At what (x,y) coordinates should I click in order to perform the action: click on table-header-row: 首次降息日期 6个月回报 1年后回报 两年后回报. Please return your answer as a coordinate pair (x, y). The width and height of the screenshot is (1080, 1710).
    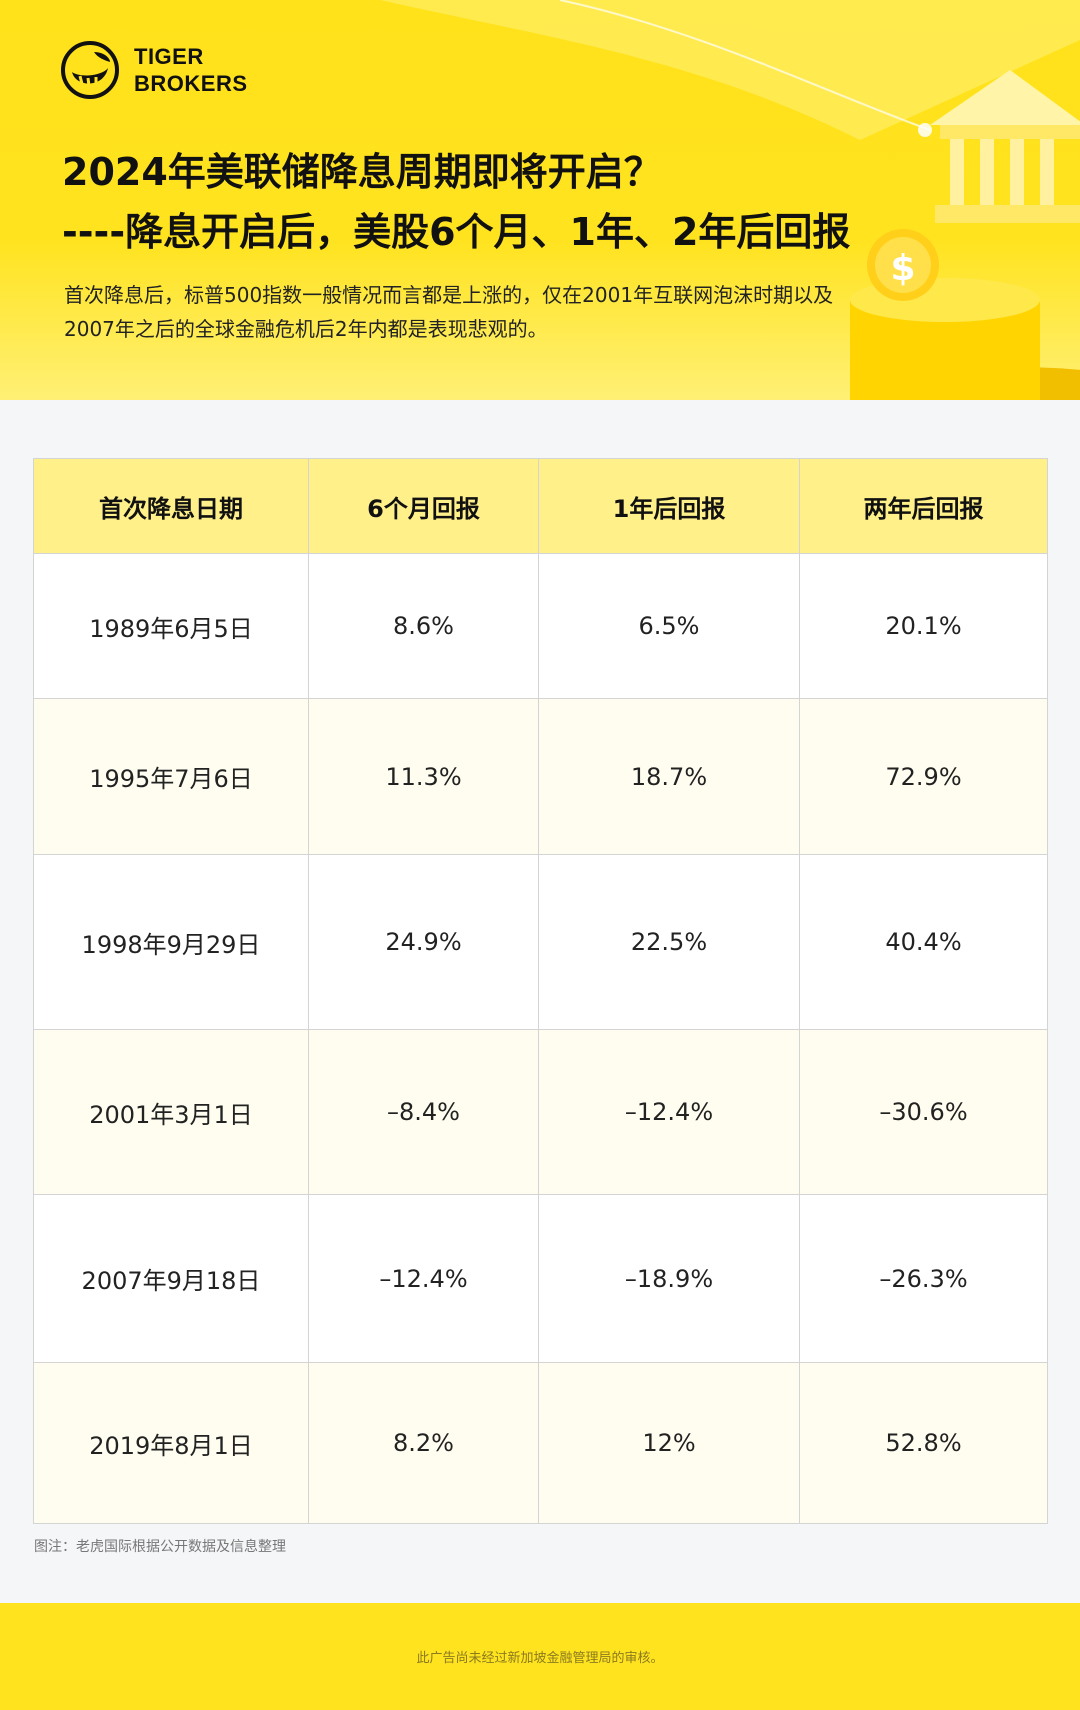
    Looking at the image, I should click on (540, 506).